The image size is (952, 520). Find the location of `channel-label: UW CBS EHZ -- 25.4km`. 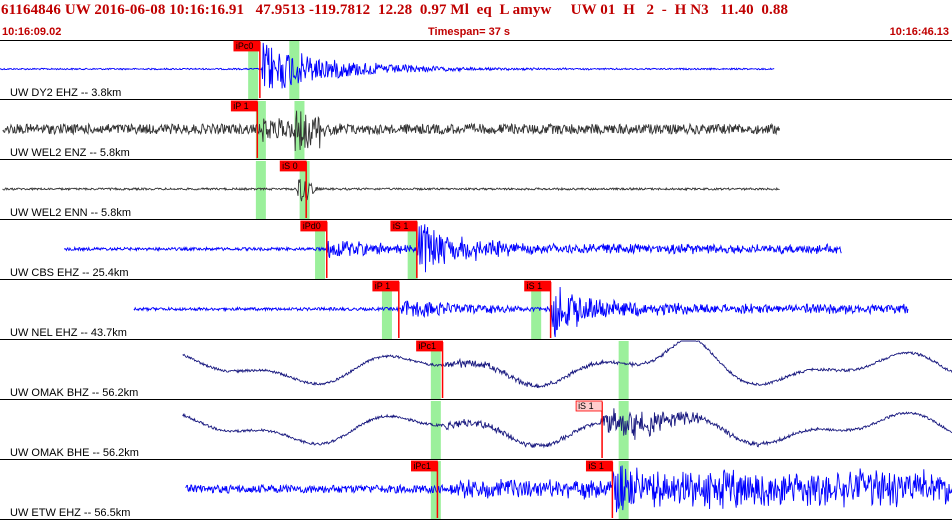

channel-label: UW CBS EHZ -- 25.4km is located at coordinates (69, 273).